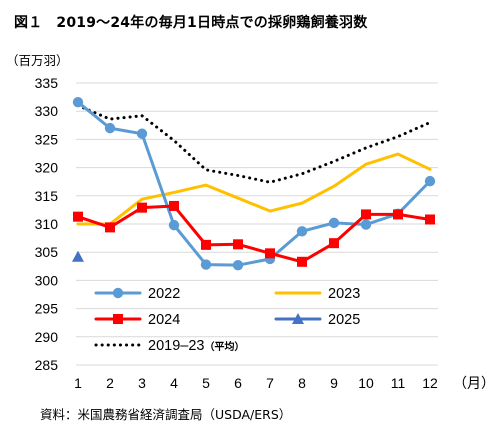 This screenshot has width=500, height=433. I want to click on chart-title: 図１ 2019～24年の毎月1日時点での採卵鶏飼養羽数, so click(190, 22).